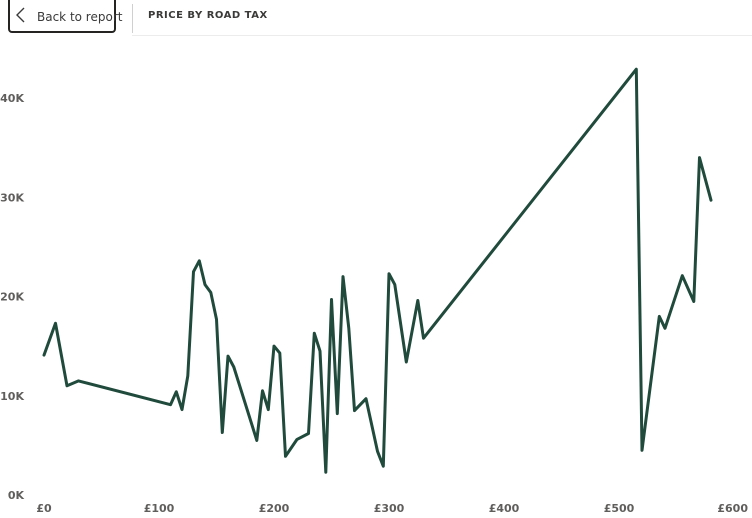 Image resolution: width=752 pixels, height=518 pixels. What do you see at coordinates (732, 508) in the screenshot?
I see `x-tick-label: £600` at bounding box center [732, 508].